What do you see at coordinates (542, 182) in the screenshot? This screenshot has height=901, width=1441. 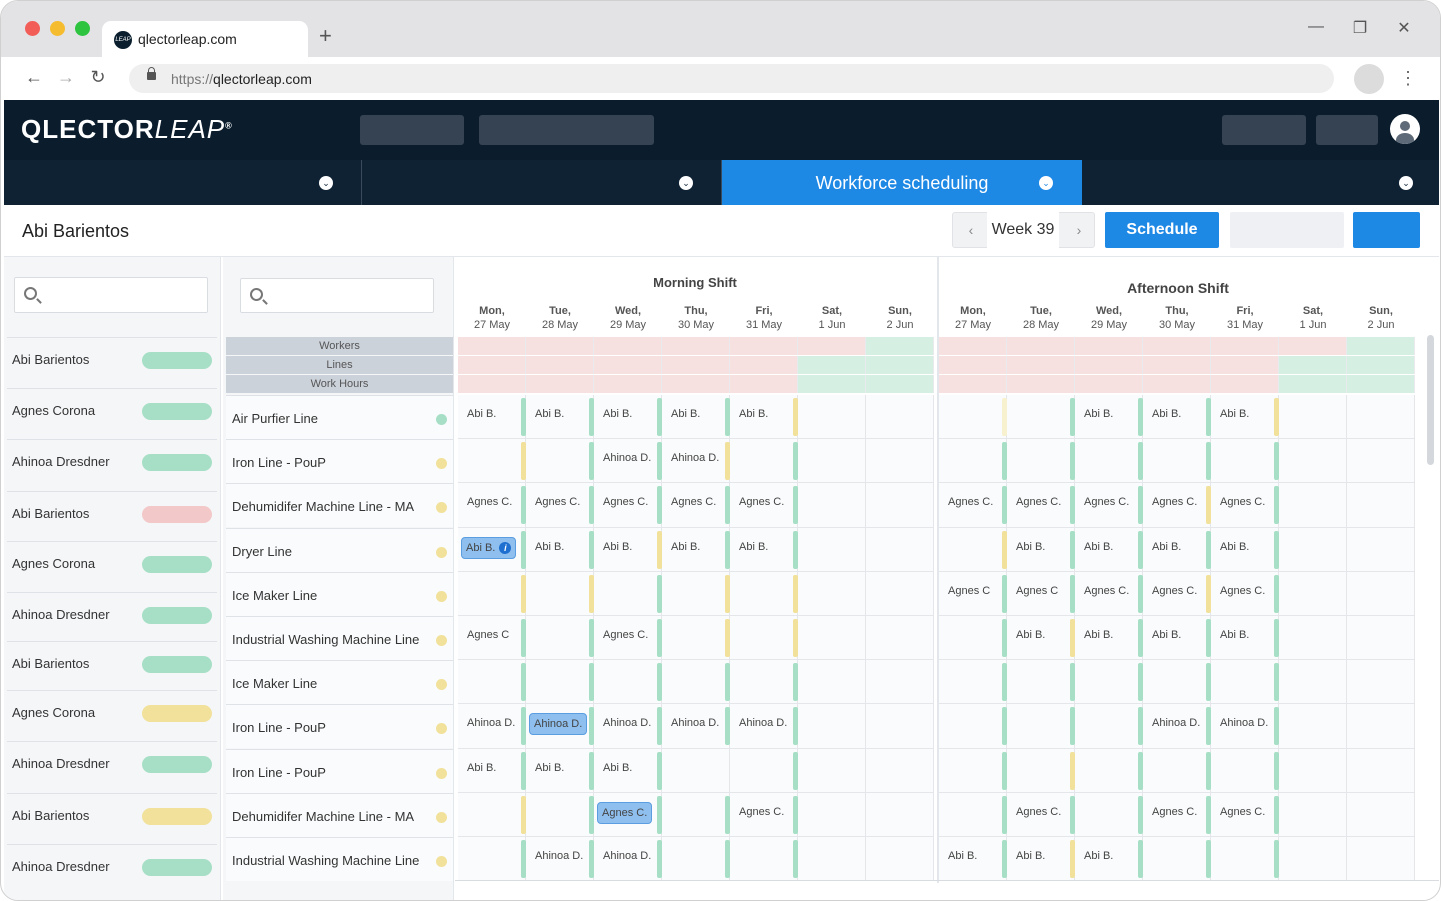 I see `module-tab-2: ⌄` at bounding box center [542, 182].